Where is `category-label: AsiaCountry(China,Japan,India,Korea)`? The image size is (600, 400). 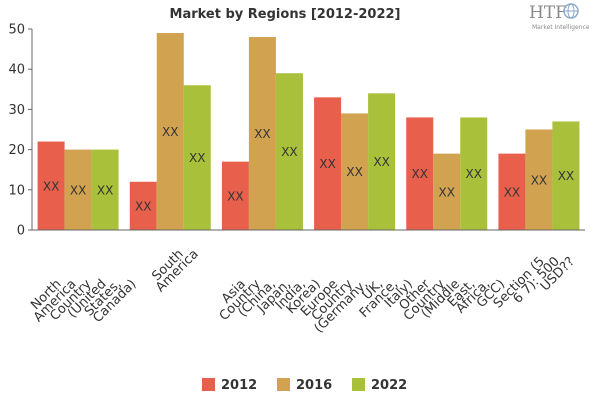 category-label: AsiaCountry(China,Japan,India,Korea) is located at coordinates (266, 296).